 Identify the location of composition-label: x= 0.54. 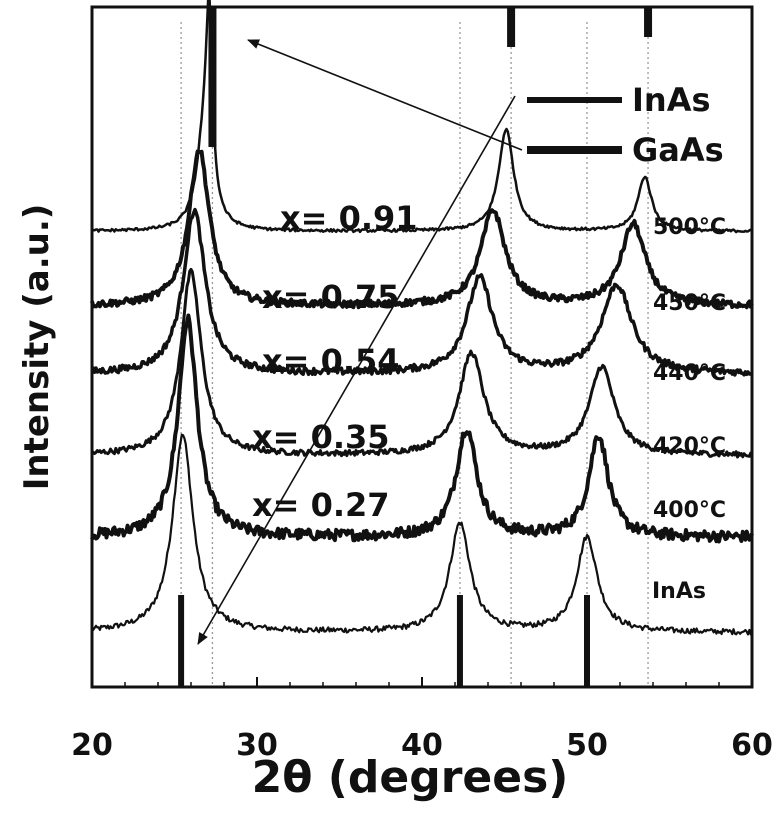
(331, 361).